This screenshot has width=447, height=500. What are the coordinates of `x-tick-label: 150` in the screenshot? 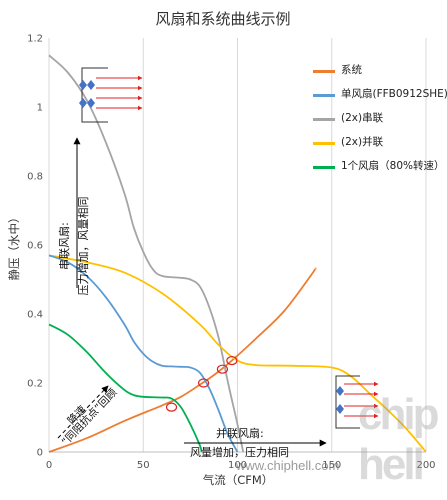 It's located at (331, 465).